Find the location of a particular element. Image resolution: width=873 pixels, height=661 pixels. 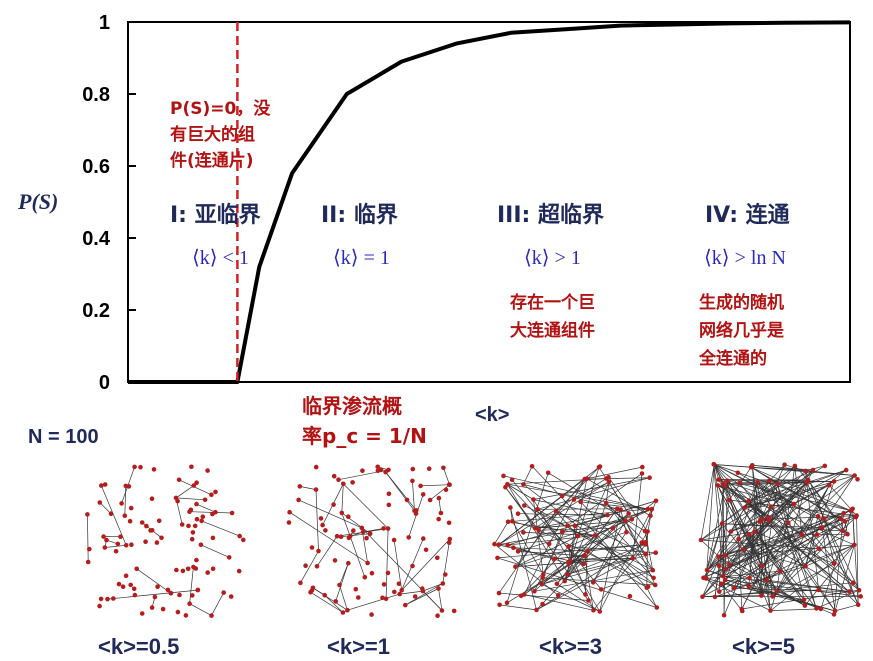

x-axis-label: <k> is located at coordinates (492, 415).